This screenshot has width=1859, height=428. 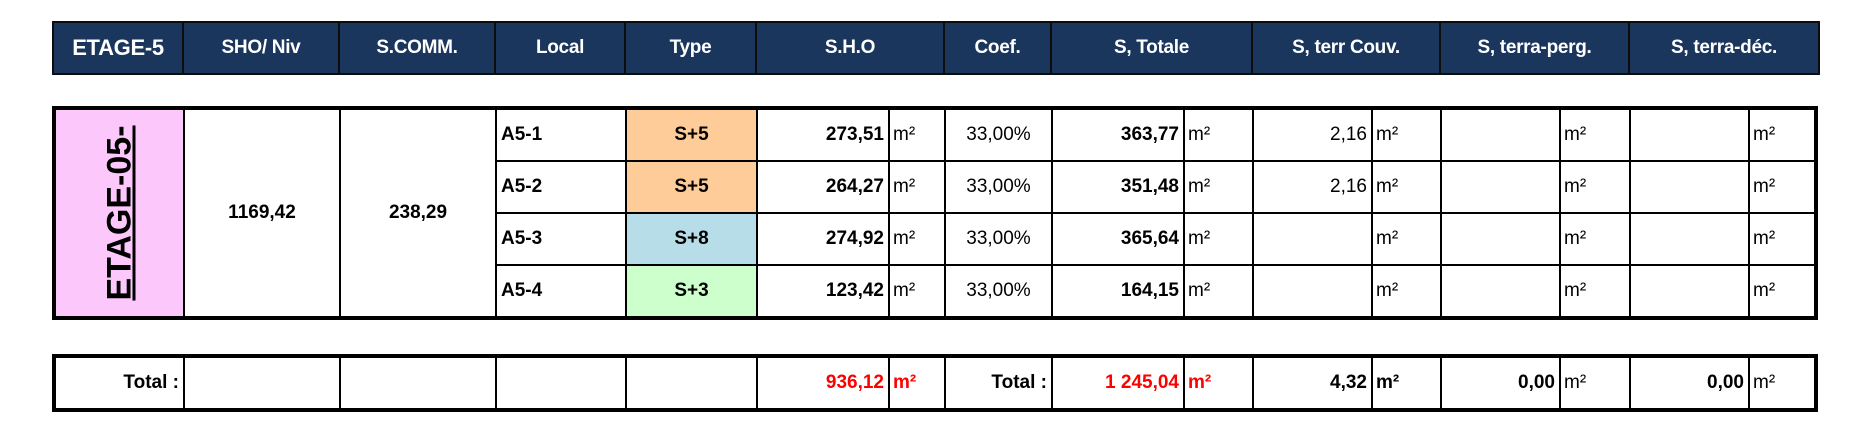 What do you see at coordinates (417, 48) in the screenshot?
I see `header-s-comm: S.COMM.` at bounding box center [417, 48].